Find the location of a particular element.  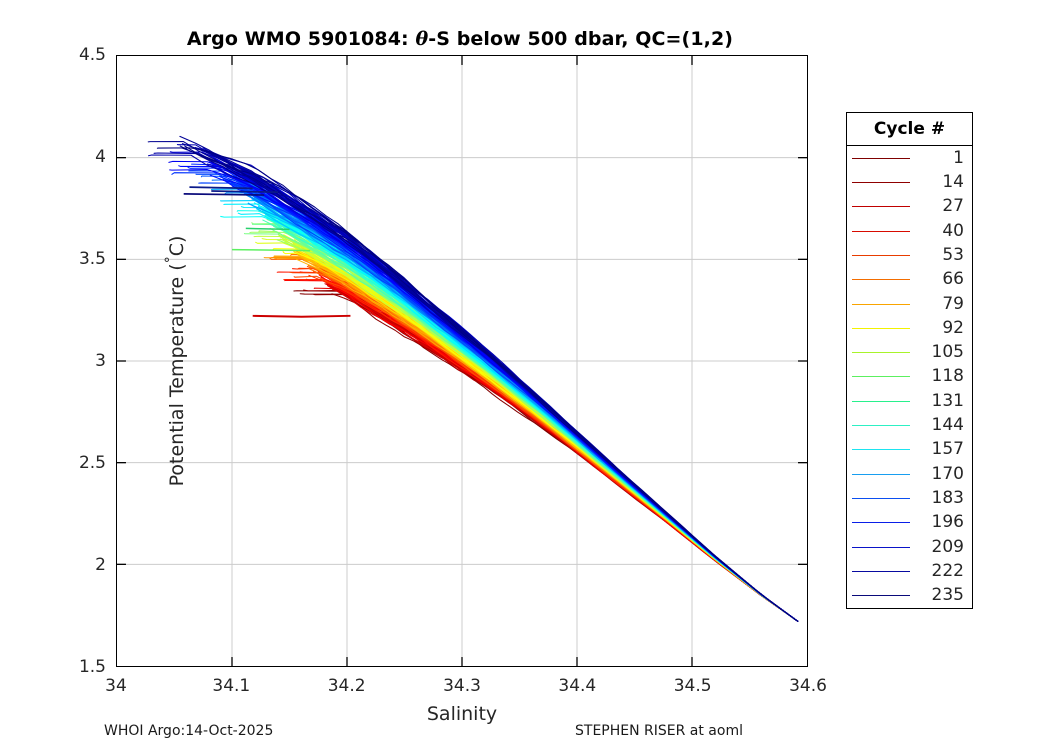

legend-item-92: 92 is located at coordinates (909, 328).